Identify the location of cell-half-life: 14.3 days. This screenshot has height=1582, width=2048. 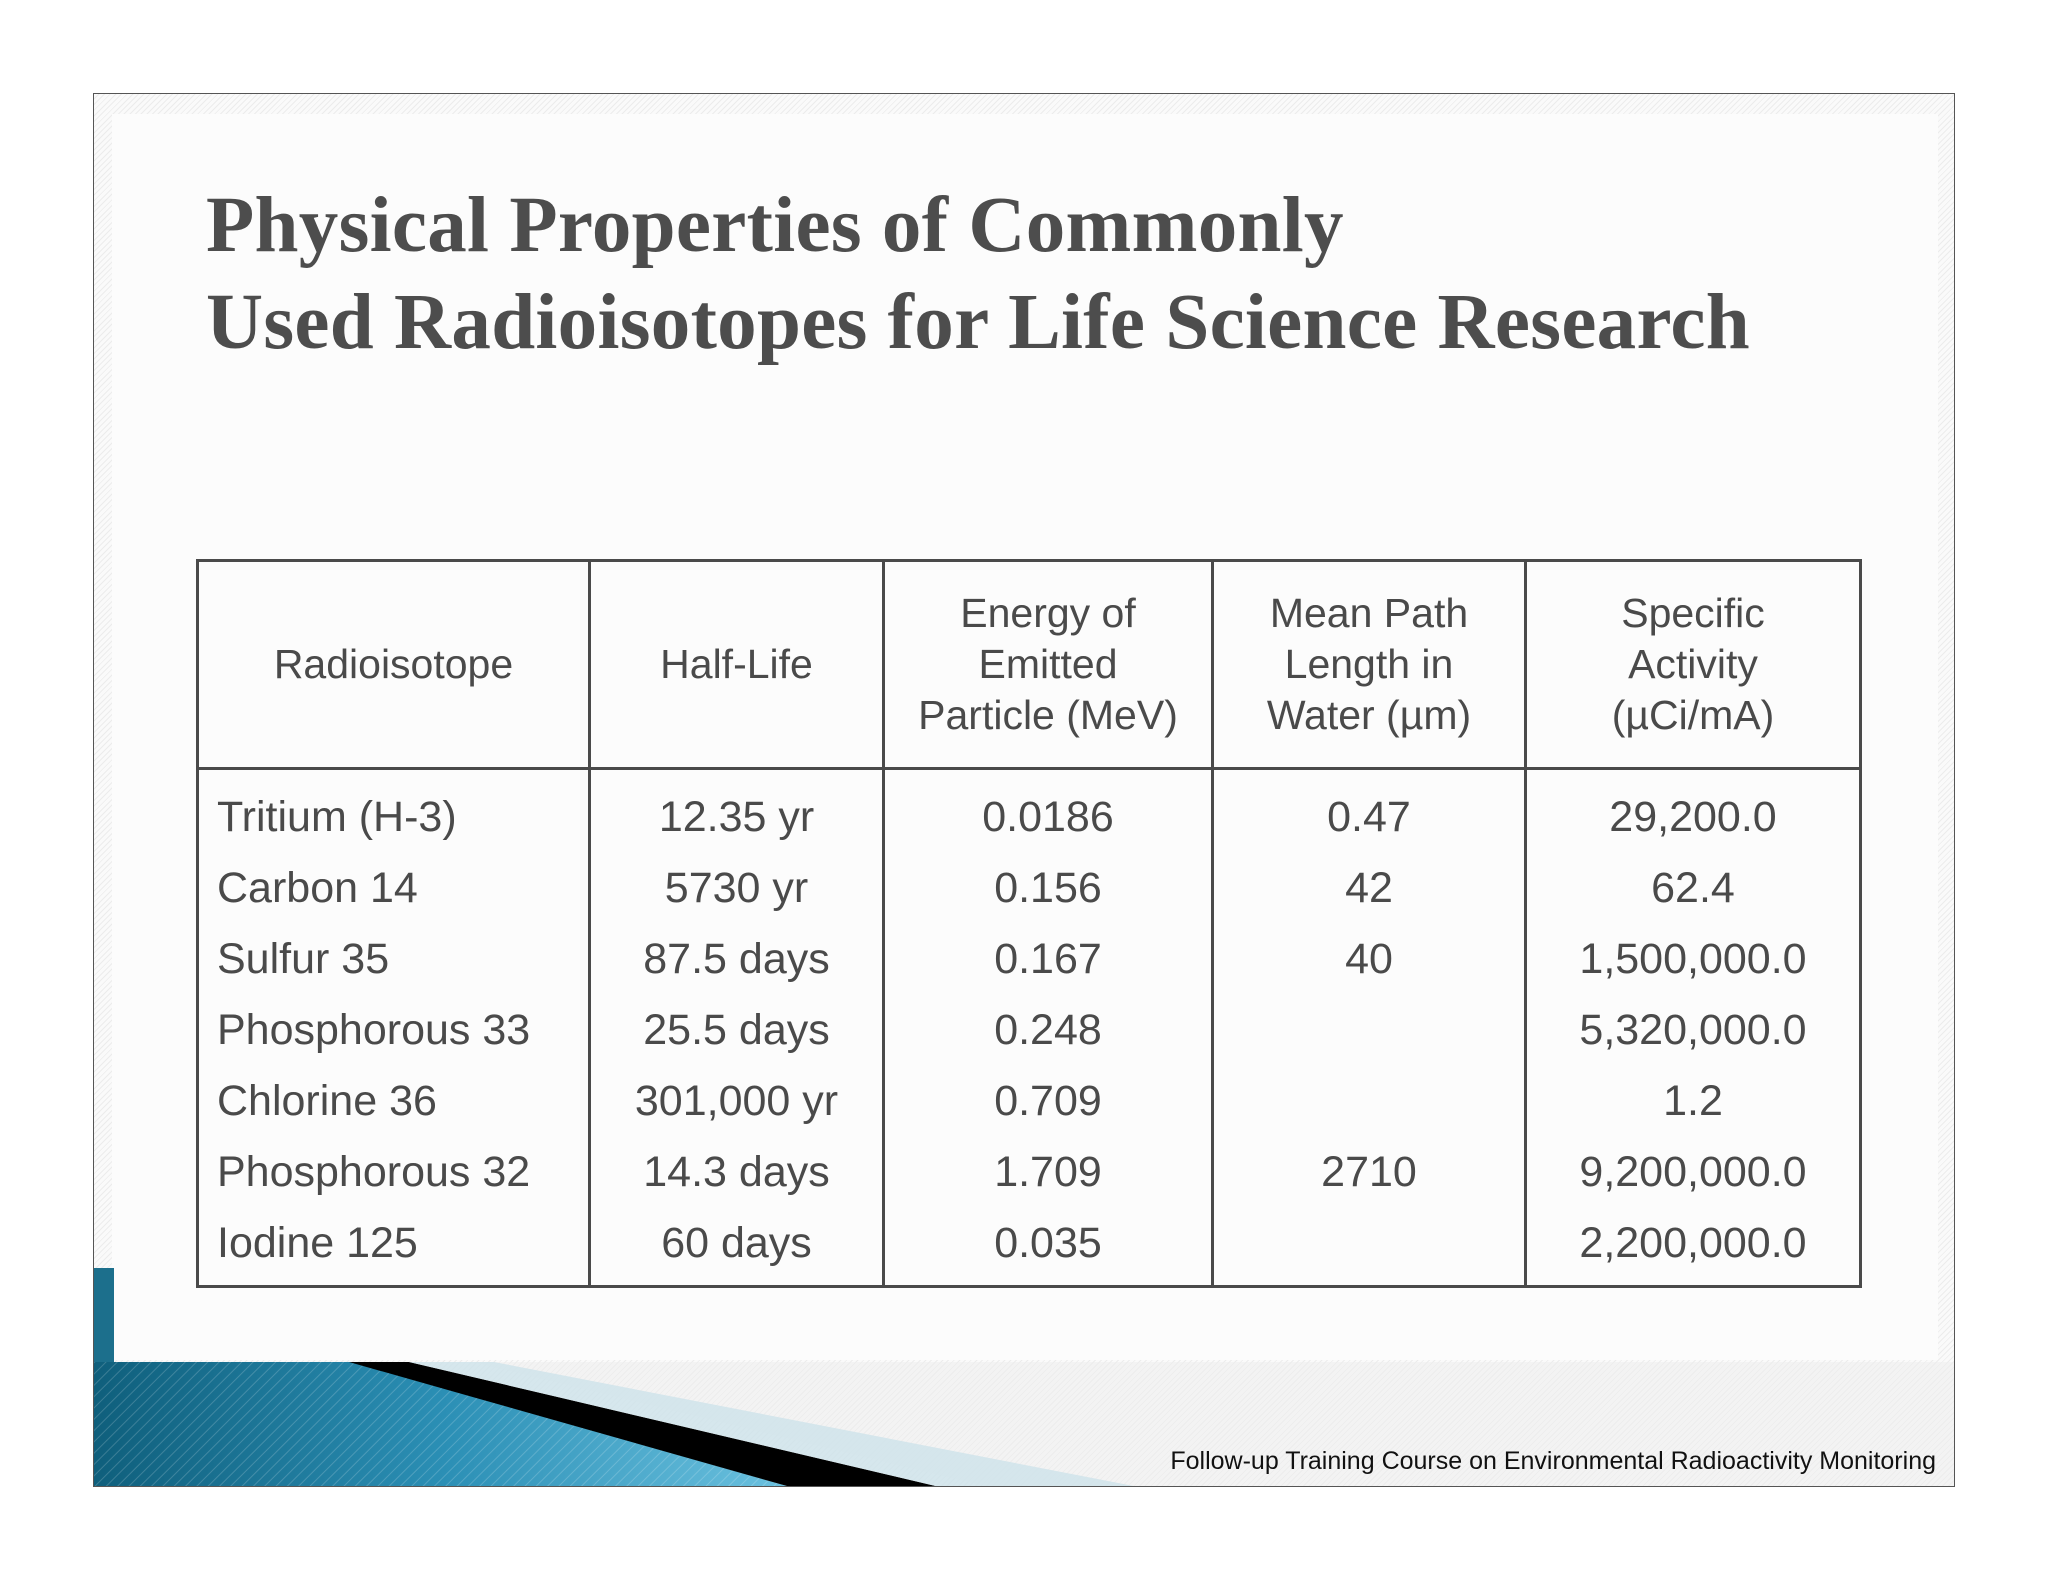
(736, 1172).